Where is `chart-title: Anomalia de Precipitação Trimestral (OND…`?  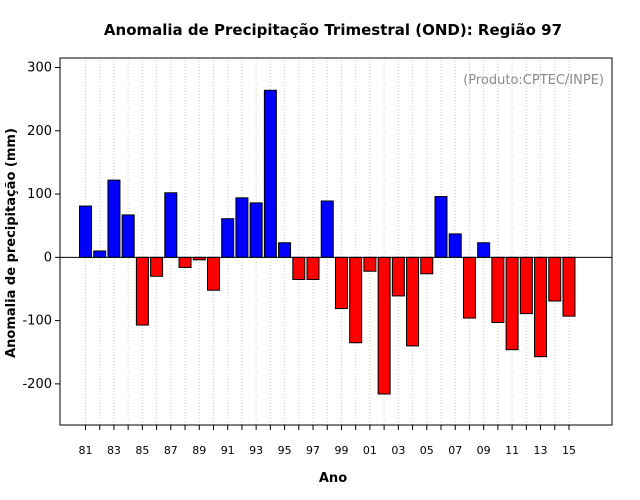 chart-title: Anomalia de Precipitação Trimestral (OND… is located at coordinates (333, 30).